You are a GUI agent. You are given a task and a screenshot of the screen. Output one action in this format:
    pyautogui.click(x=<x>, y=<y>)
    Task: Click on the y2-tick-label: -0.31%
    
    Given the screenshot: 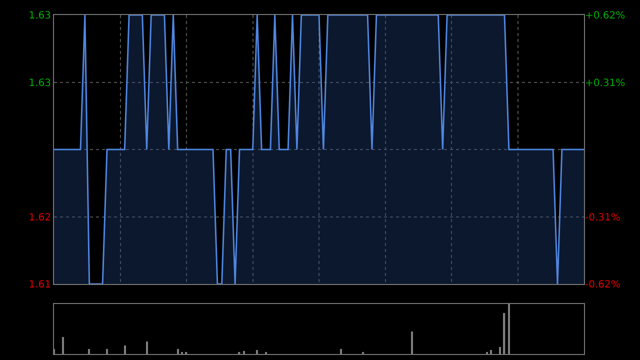 What is the action you would take?
    pyautogui.click(x=602, y=218)
    